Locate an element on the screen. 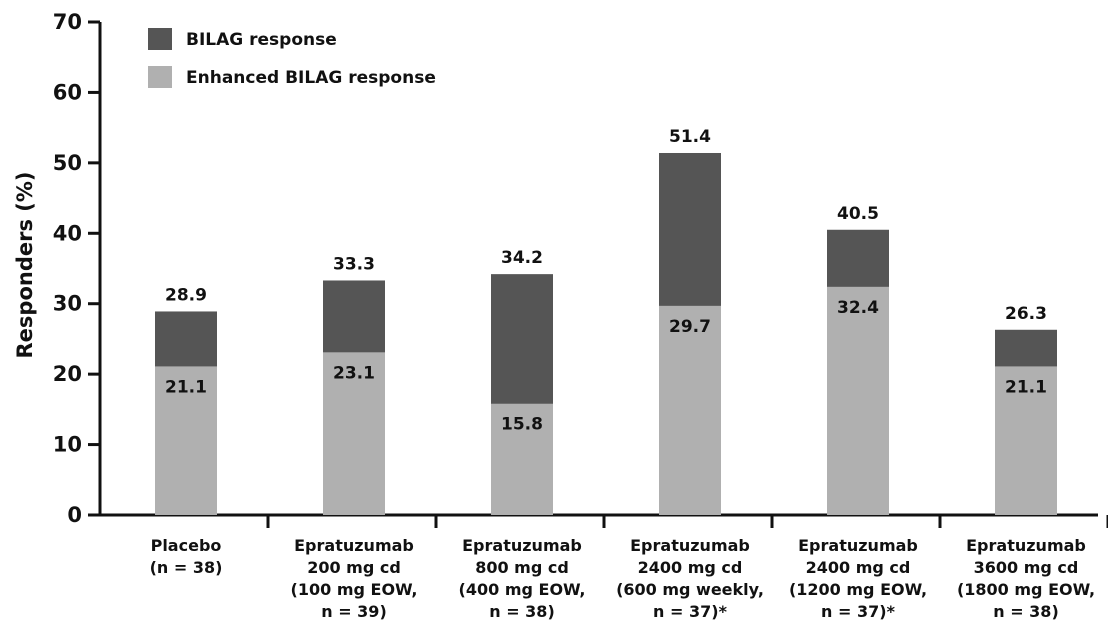 This screenshot has width=1108, height=631. legend: BILAG response Enhanced BILAG response is located at coordinates (292, 58).